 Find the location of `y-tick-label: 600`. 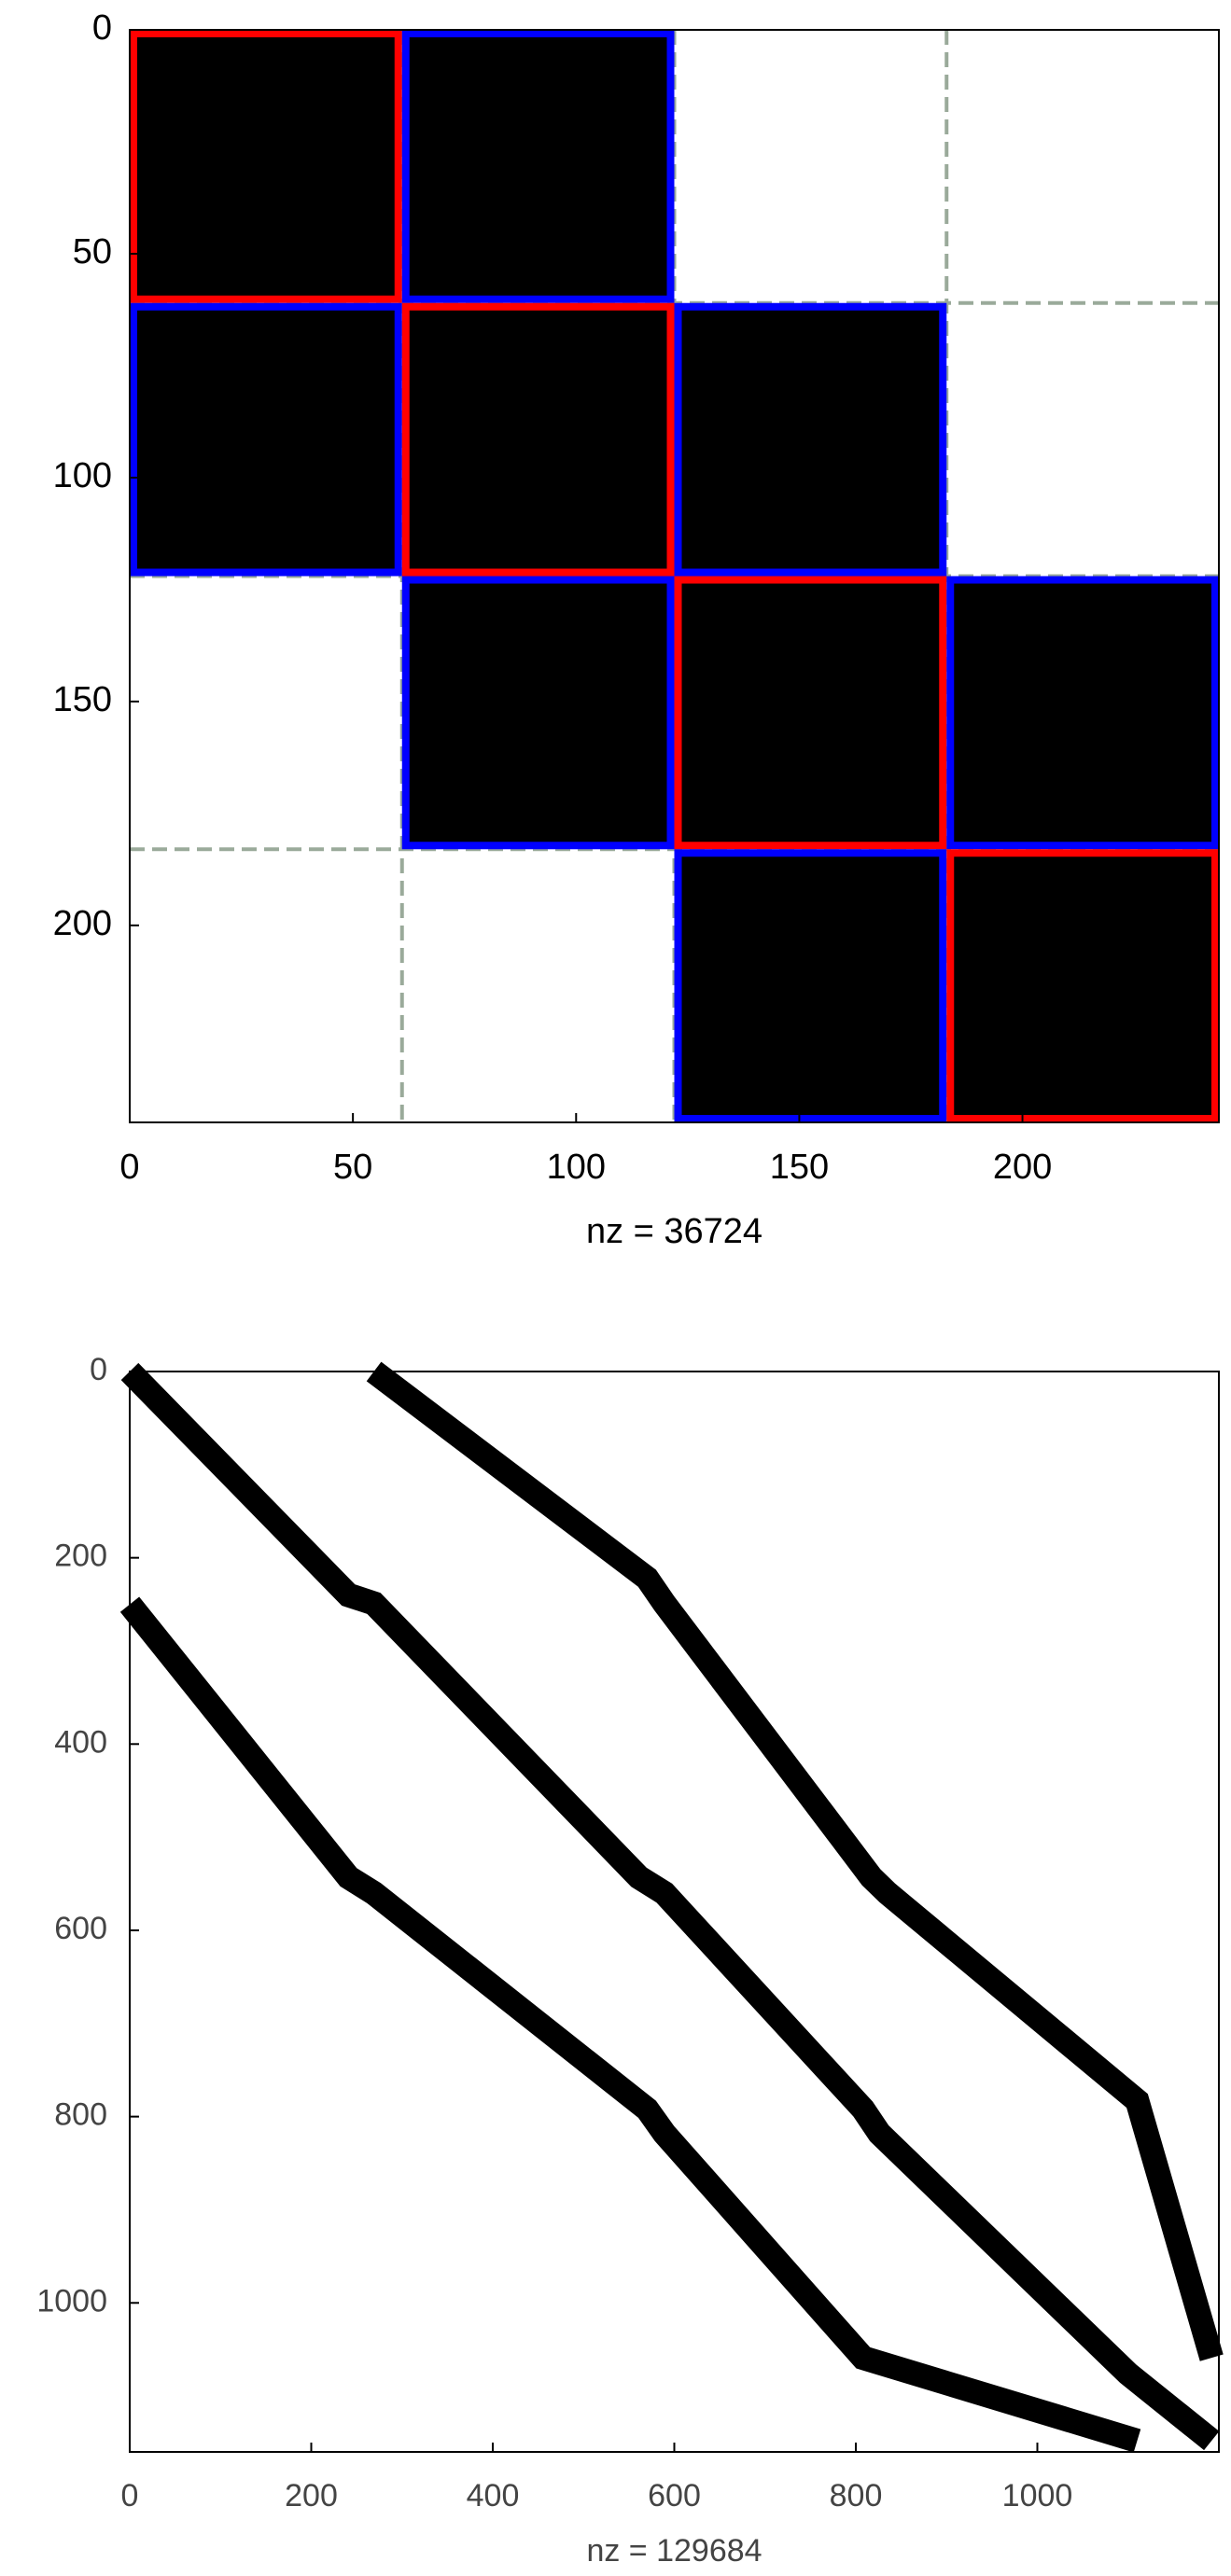

y-tick-label: 600 is located at coordinates (81, 1928).